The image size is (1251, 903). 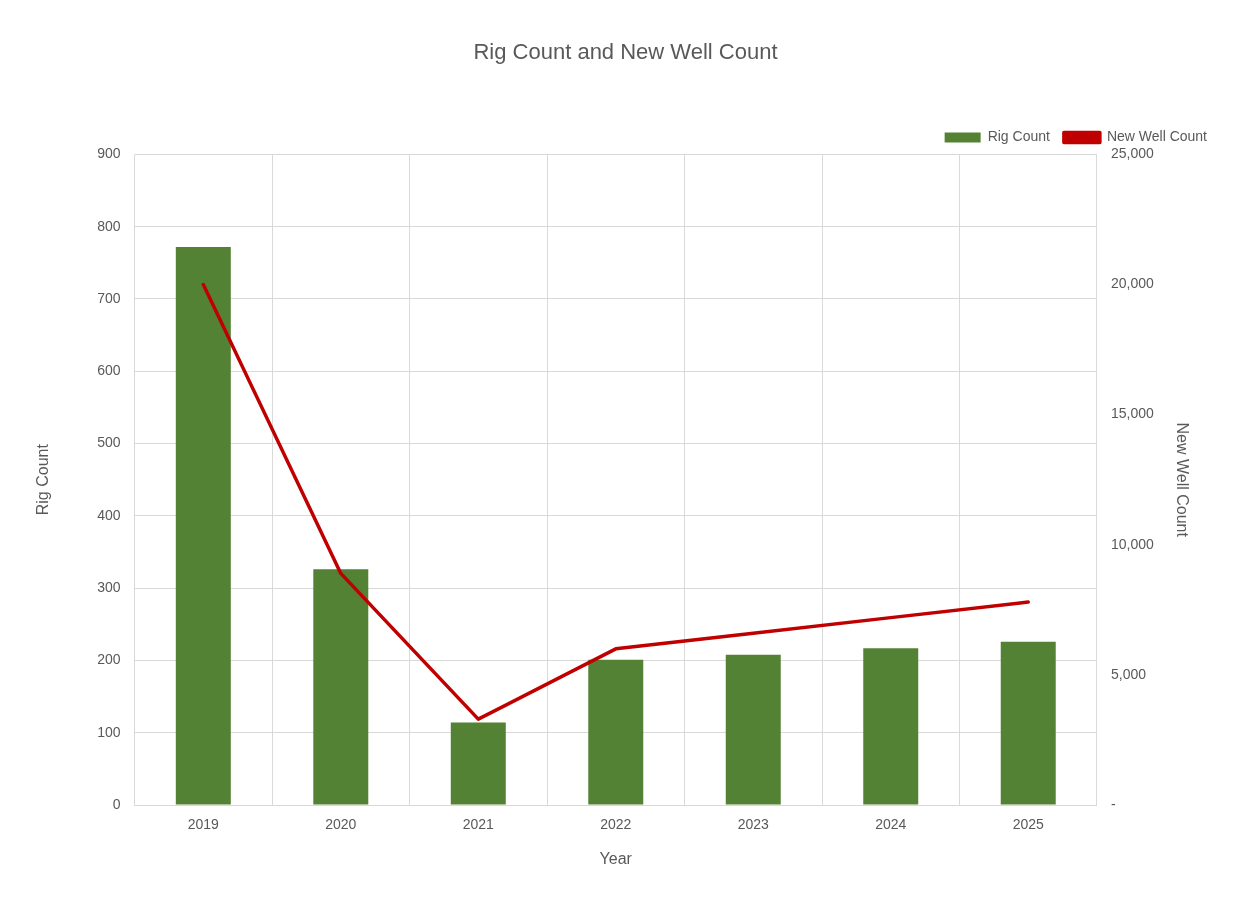 I want to click on y-tick-label: 600, so click(x=109, y=370).